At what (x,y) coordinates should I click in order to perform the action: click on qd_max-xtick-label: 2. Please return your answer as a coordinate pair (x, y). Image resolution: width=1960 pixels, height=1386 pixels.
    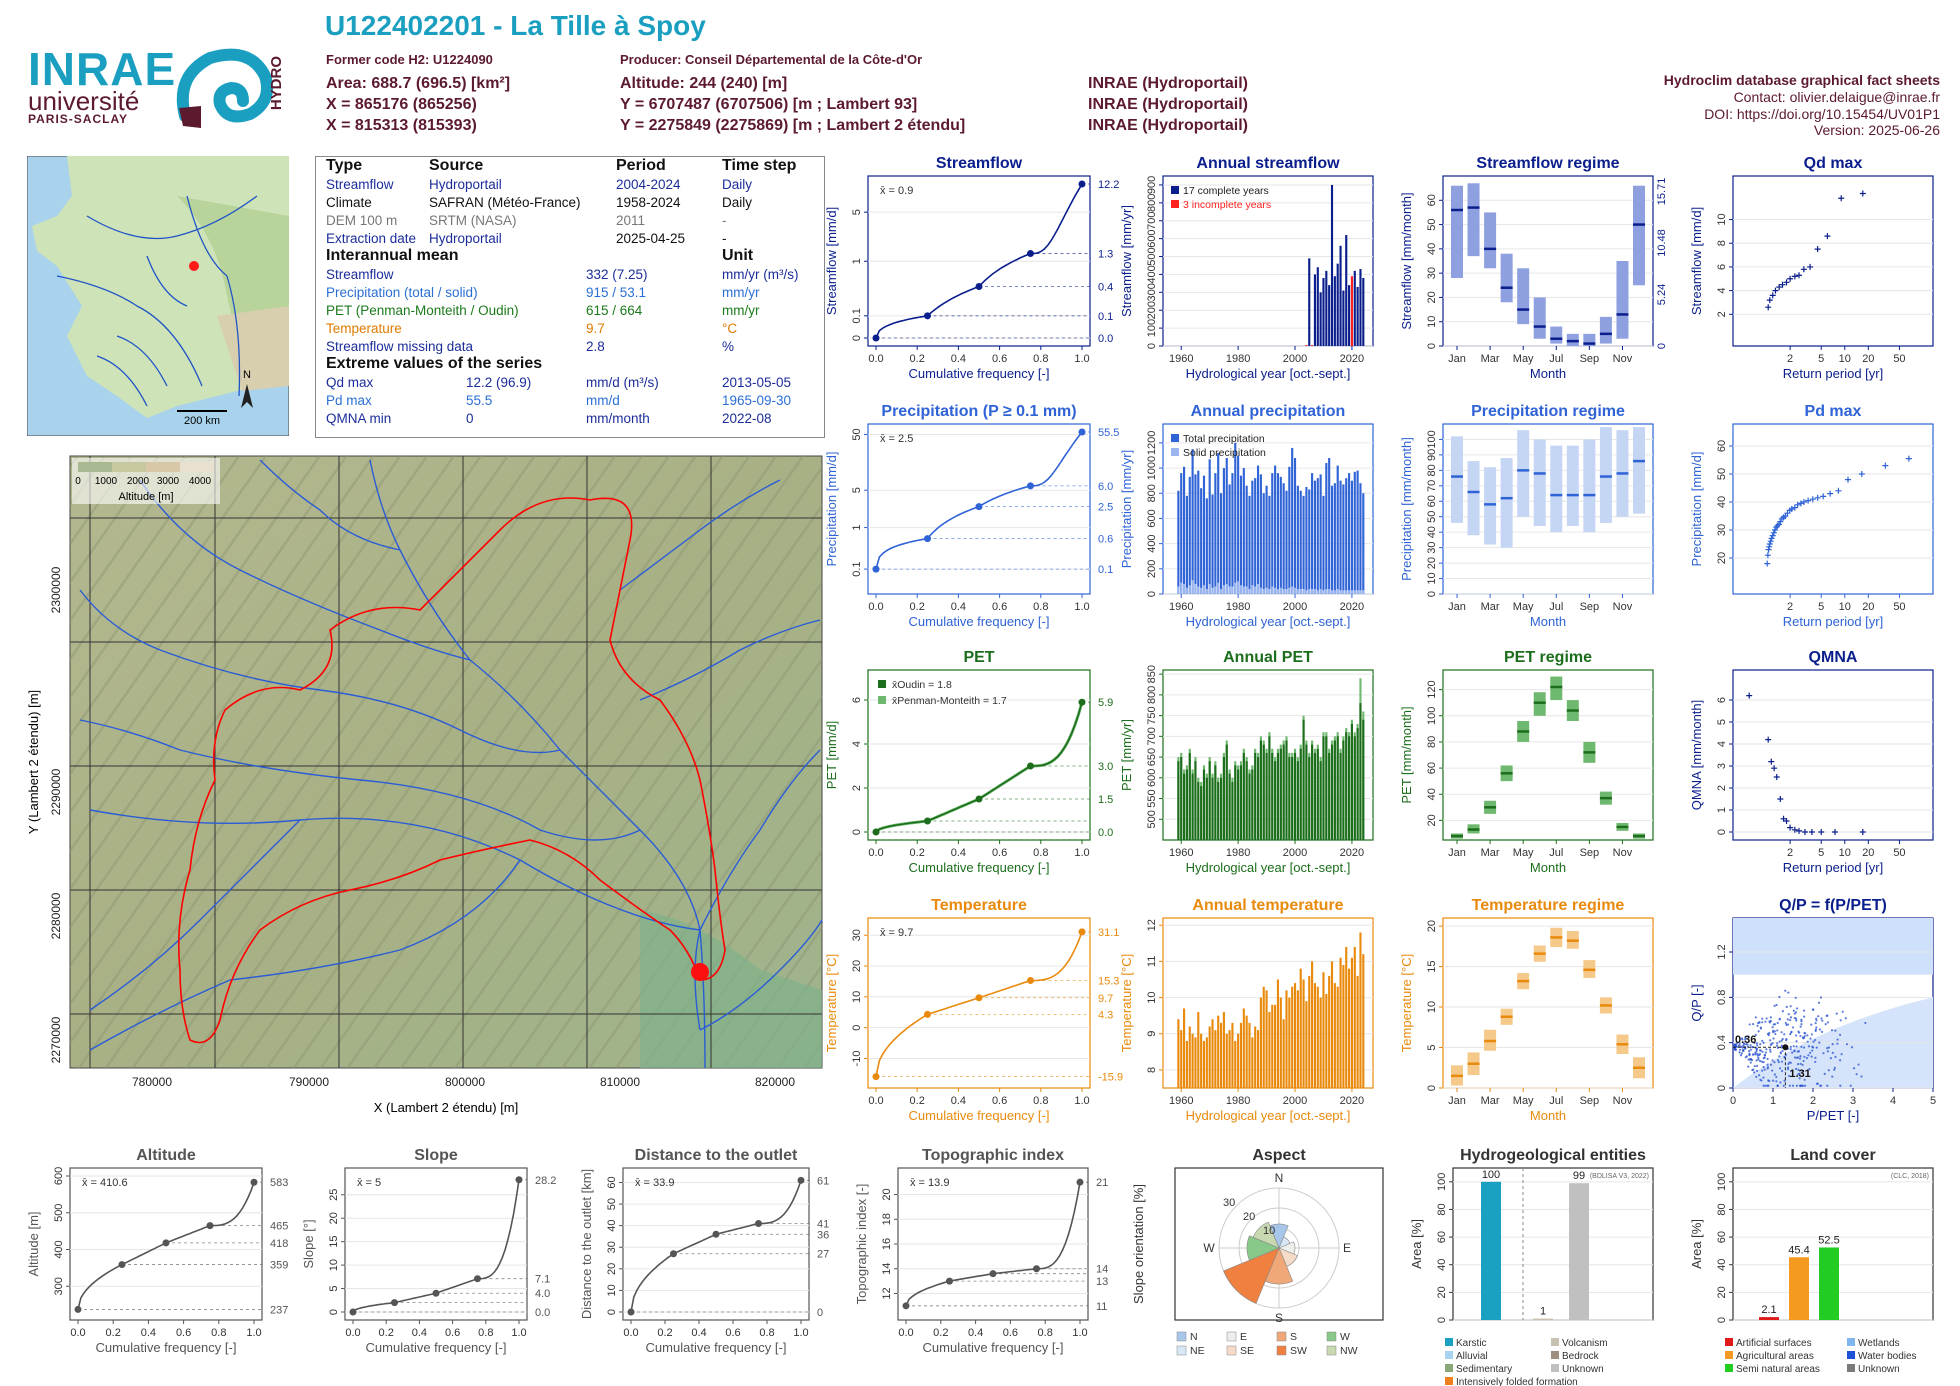
    Looking at the image, I should click on (1790, 359).